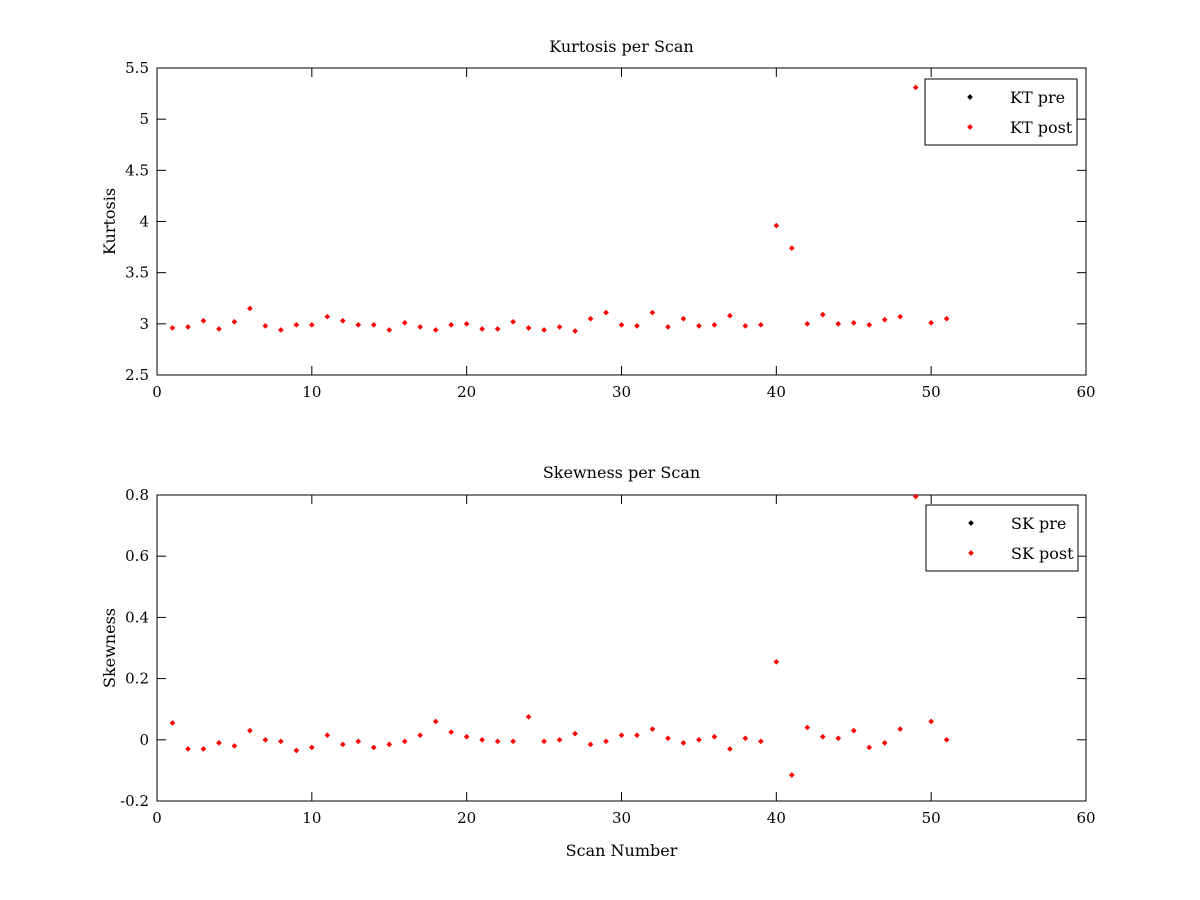 This screenshot has height=900, width=1200. I want to click on legend-label: KT pre, so click(1037, 97).